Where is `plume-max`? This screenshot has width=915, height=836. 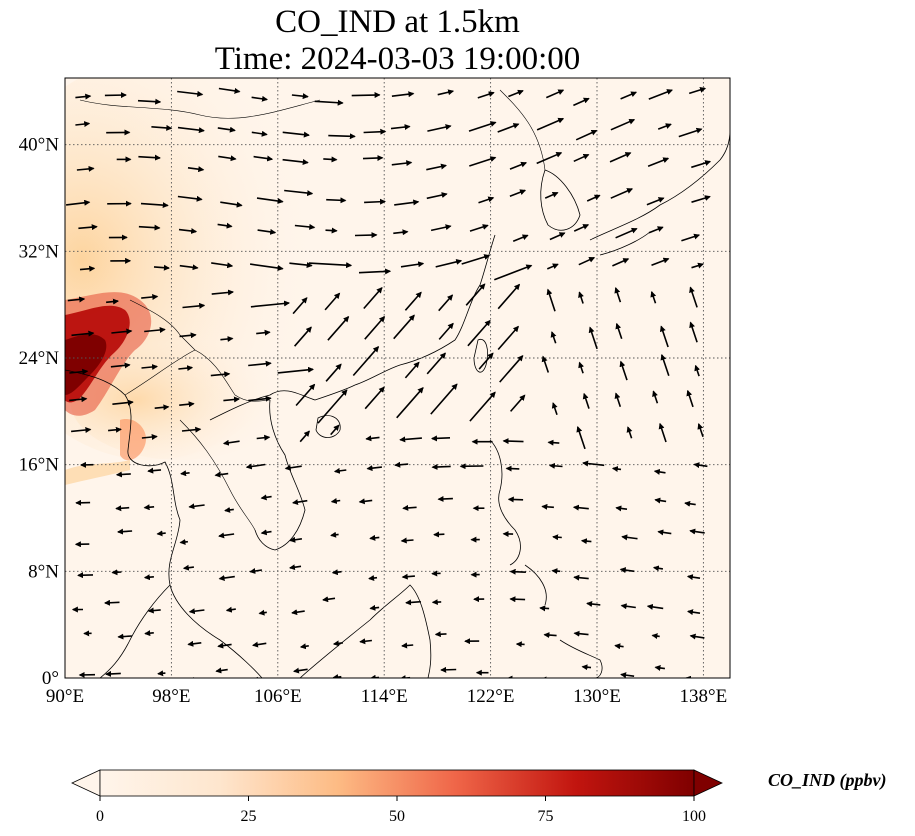
plume-max is located at coordinates (86, 364).